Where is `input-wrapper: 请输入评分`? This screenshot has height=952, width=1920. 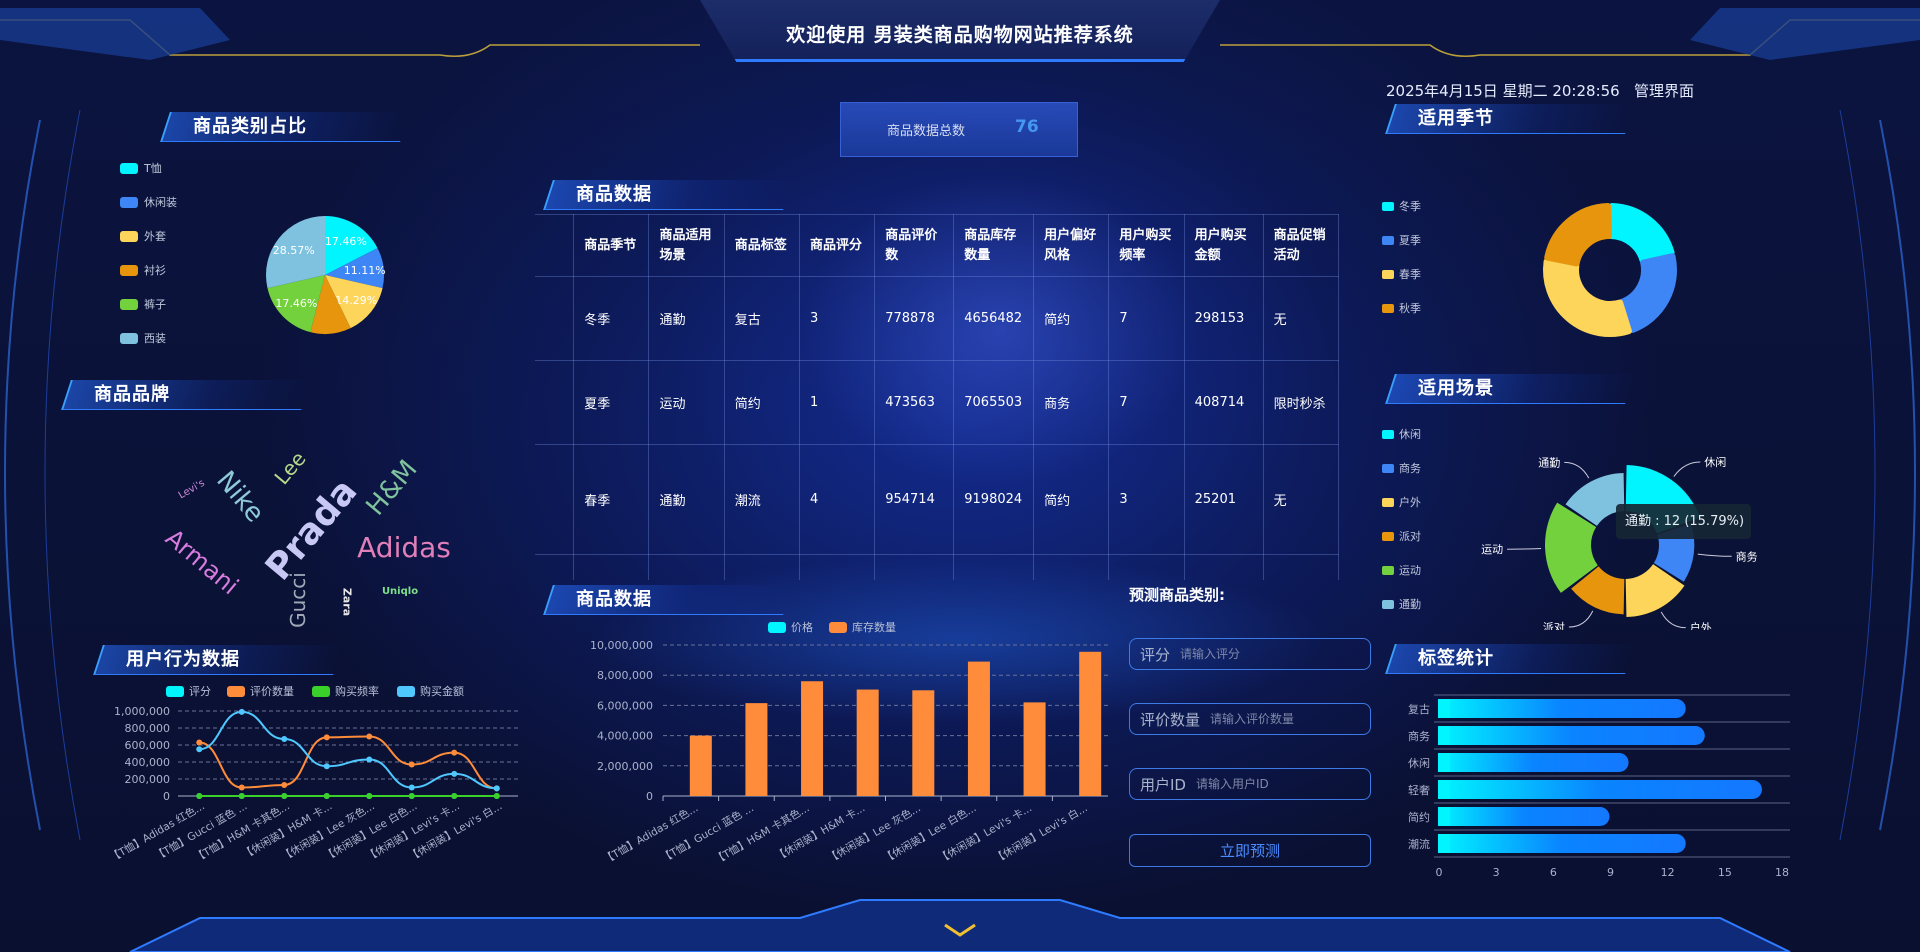
input-wrapper: 请输入评分 is located at coordinates (1275, 654).